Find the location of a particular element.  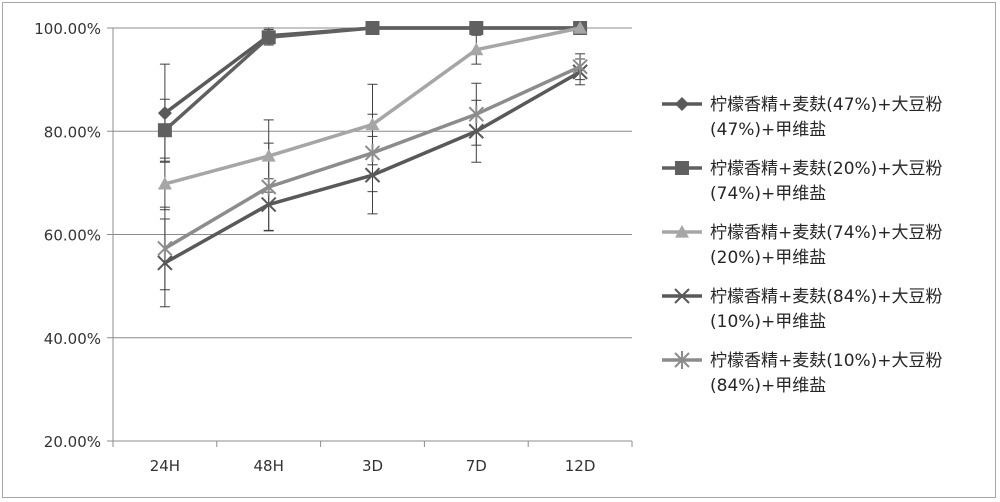

x-tick-label: 48H is located at coordinates (269, 466).